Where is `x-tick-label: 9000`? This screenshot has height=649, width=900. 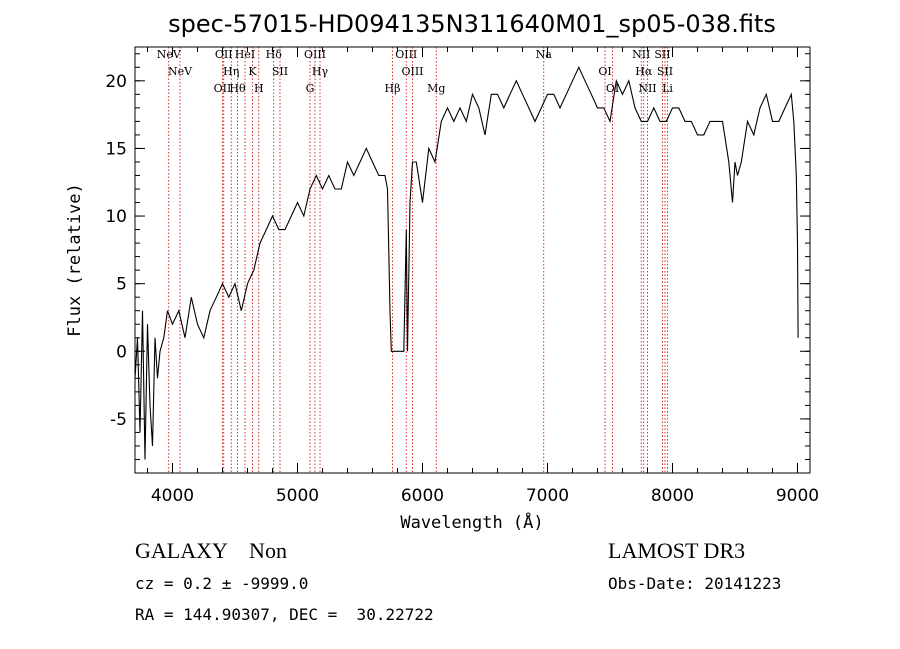 x-tick-label: 9000 is located at coordinates (797, 496).